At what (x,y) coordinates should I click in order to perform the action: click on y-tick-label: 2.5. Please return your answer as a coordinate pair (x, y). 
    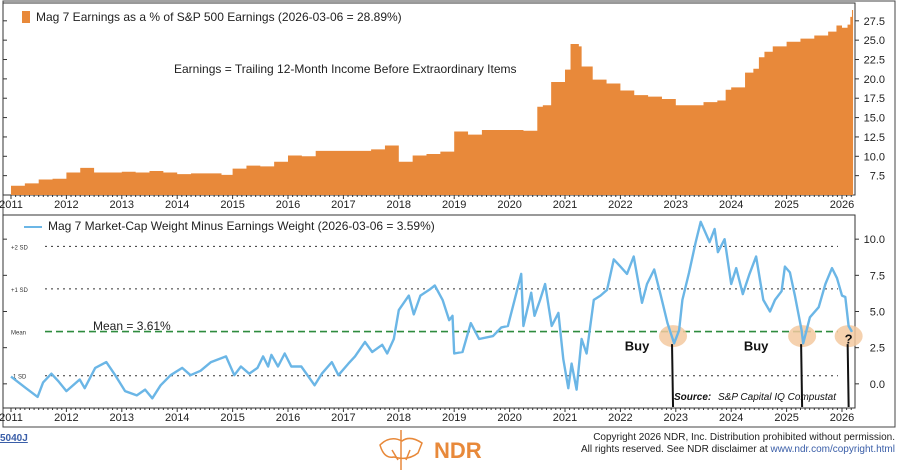
    Looking at the image, I should click on (877, 349).